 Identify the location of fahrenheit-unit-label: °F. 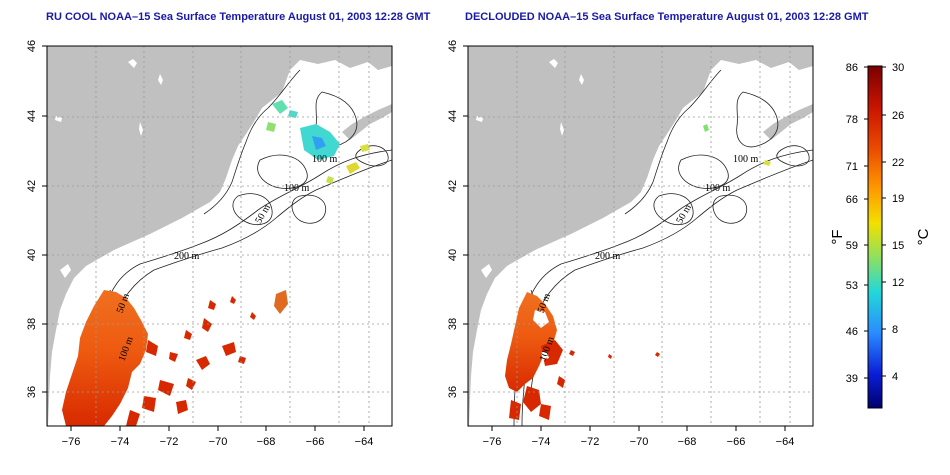
(837, 236).